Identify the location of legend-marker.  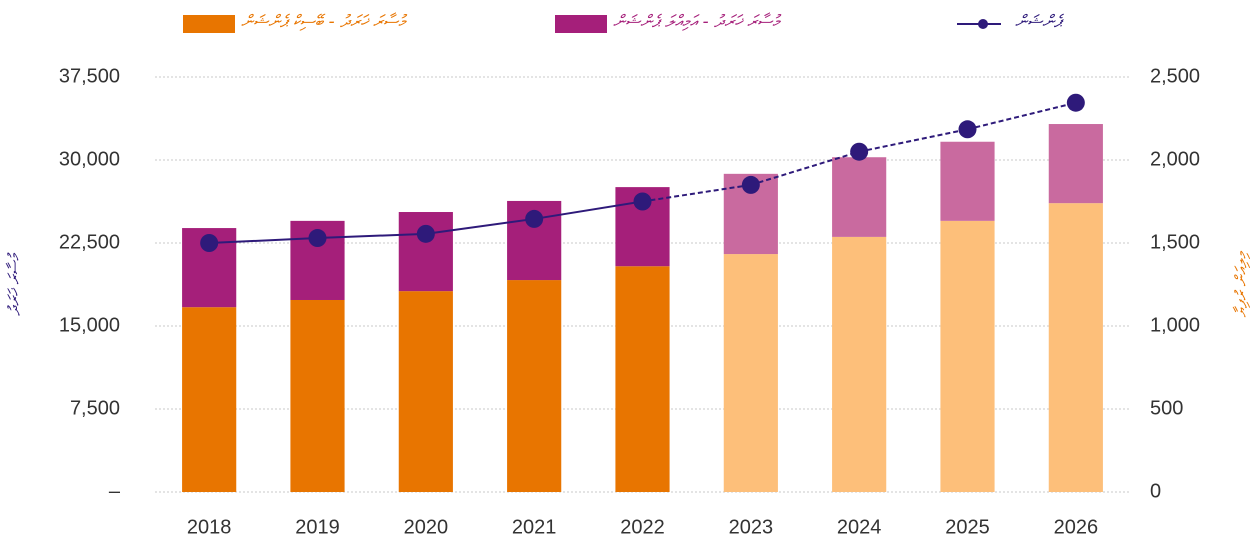
(983, 24).